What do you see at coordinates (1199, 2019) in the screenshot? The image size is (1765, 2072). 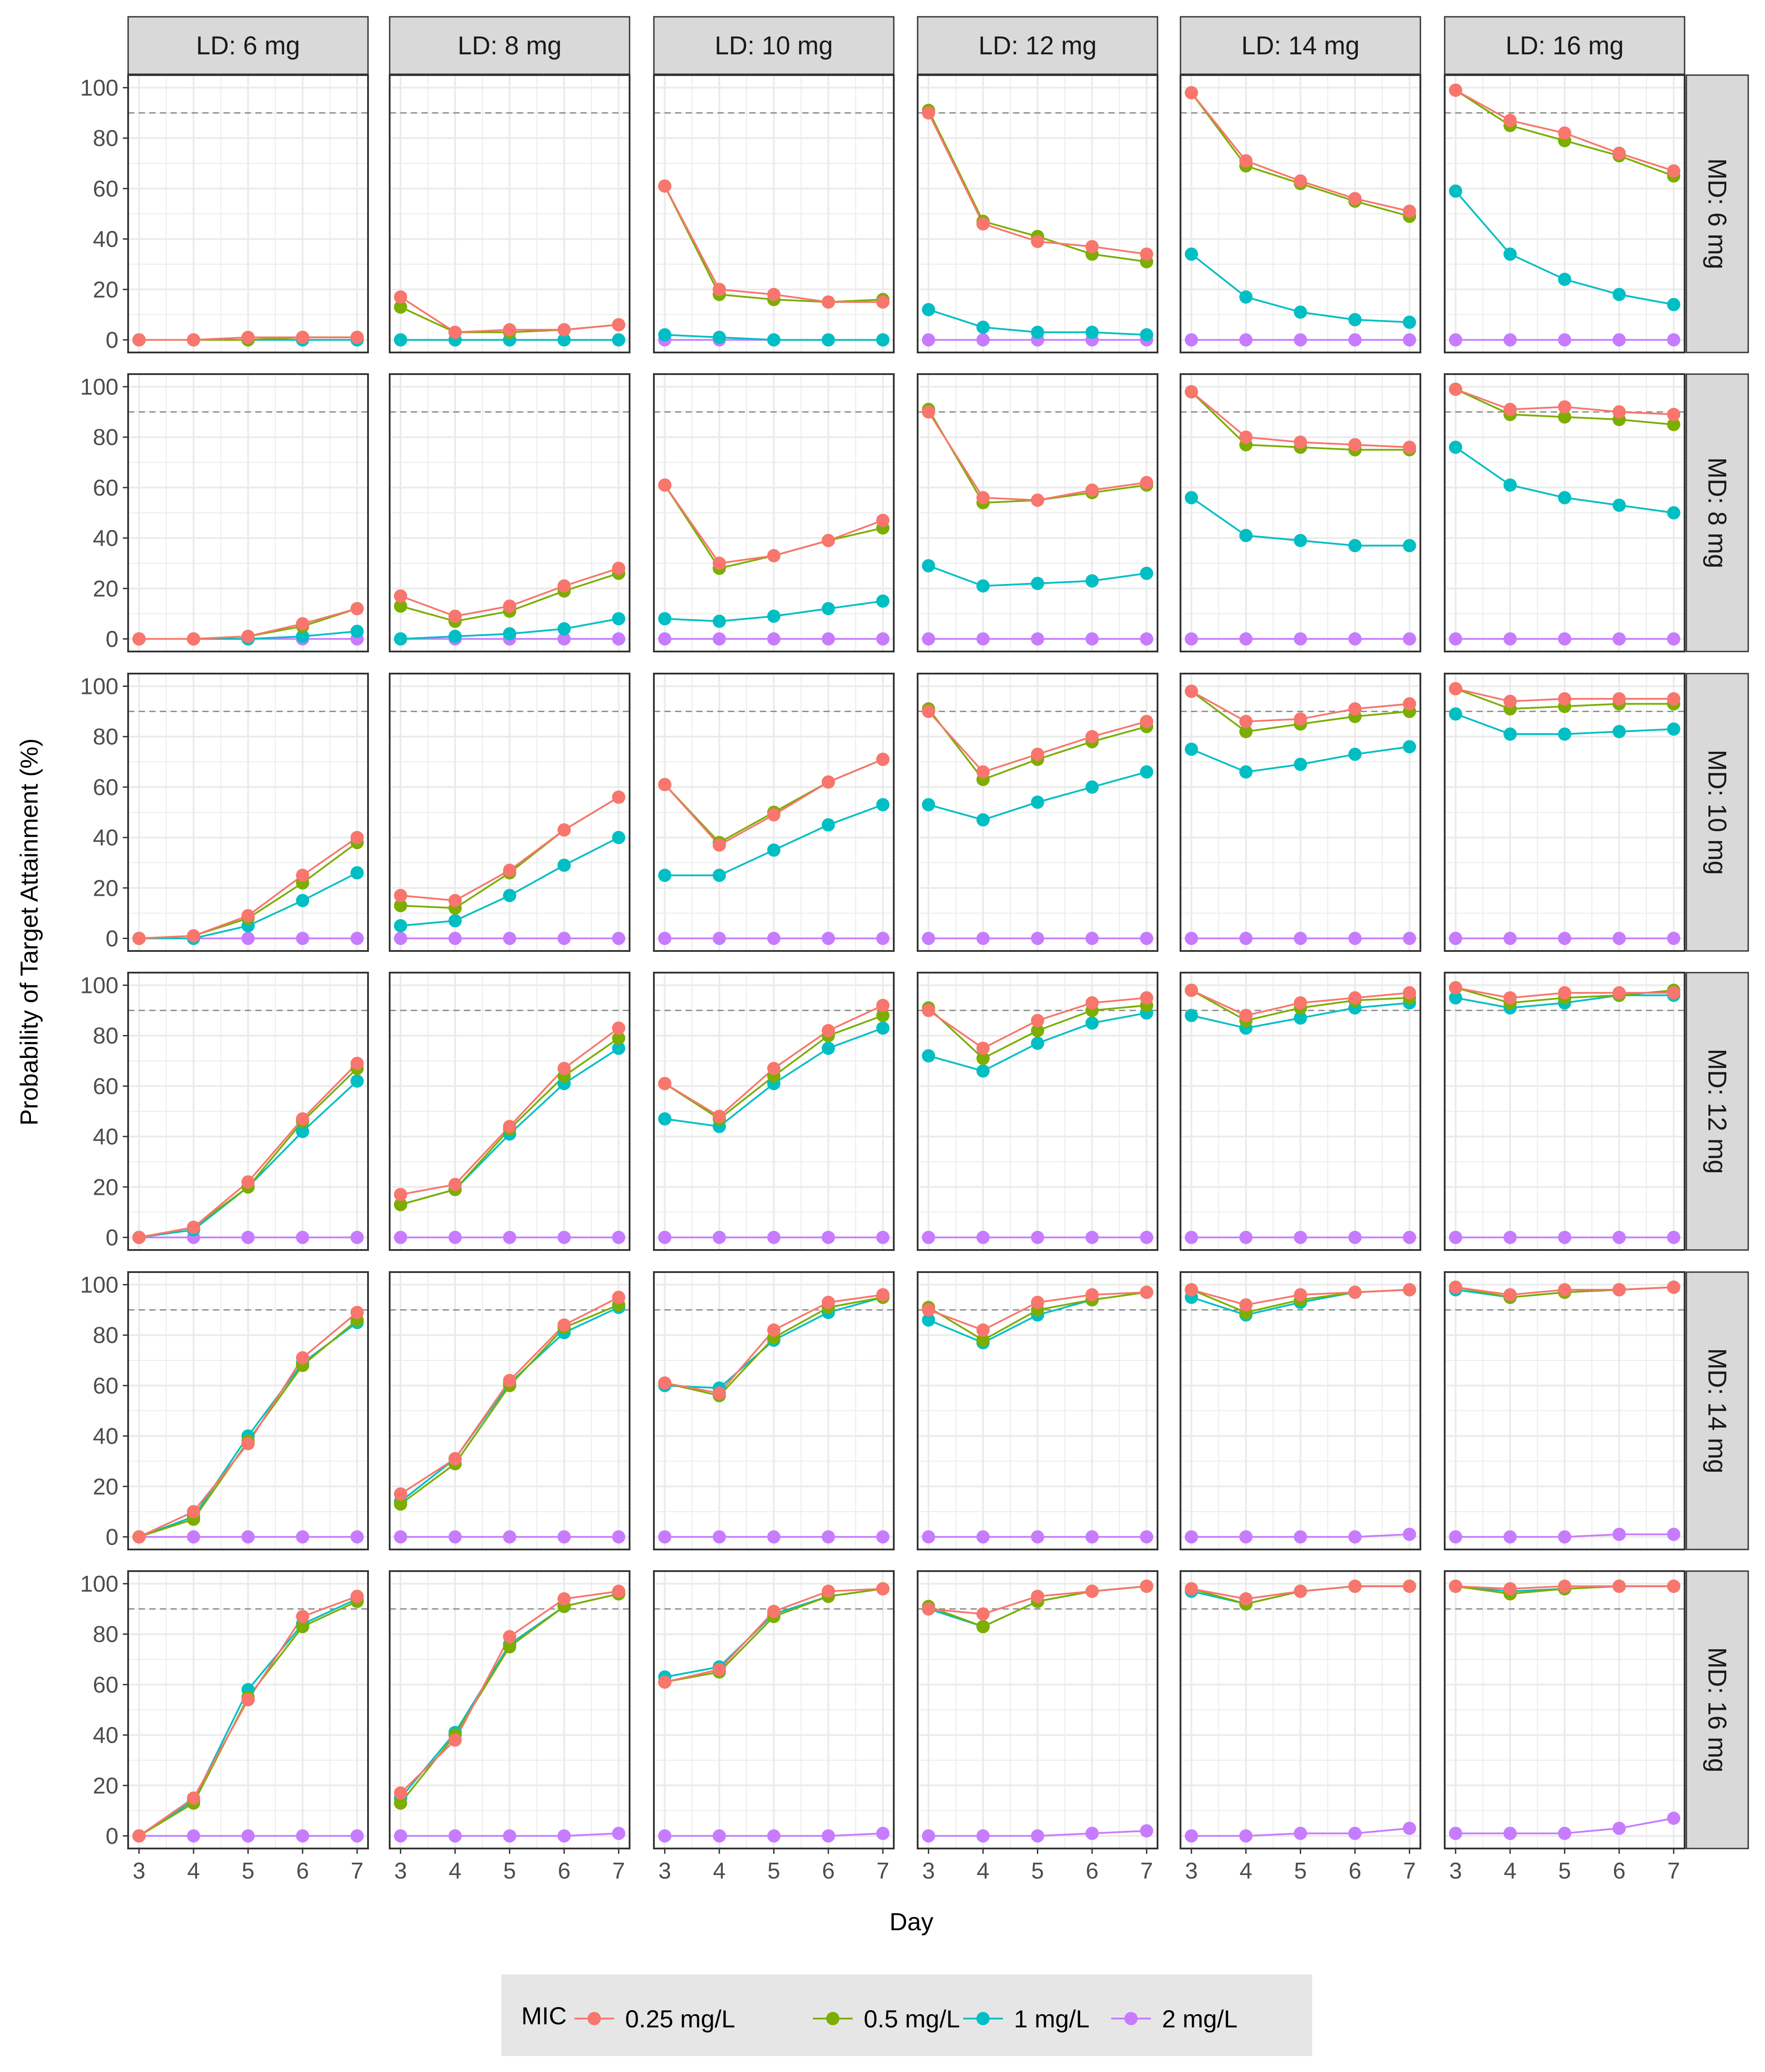 I see `legend-entry-label: 2 mg/L` at bounding box center [1199, 2019].